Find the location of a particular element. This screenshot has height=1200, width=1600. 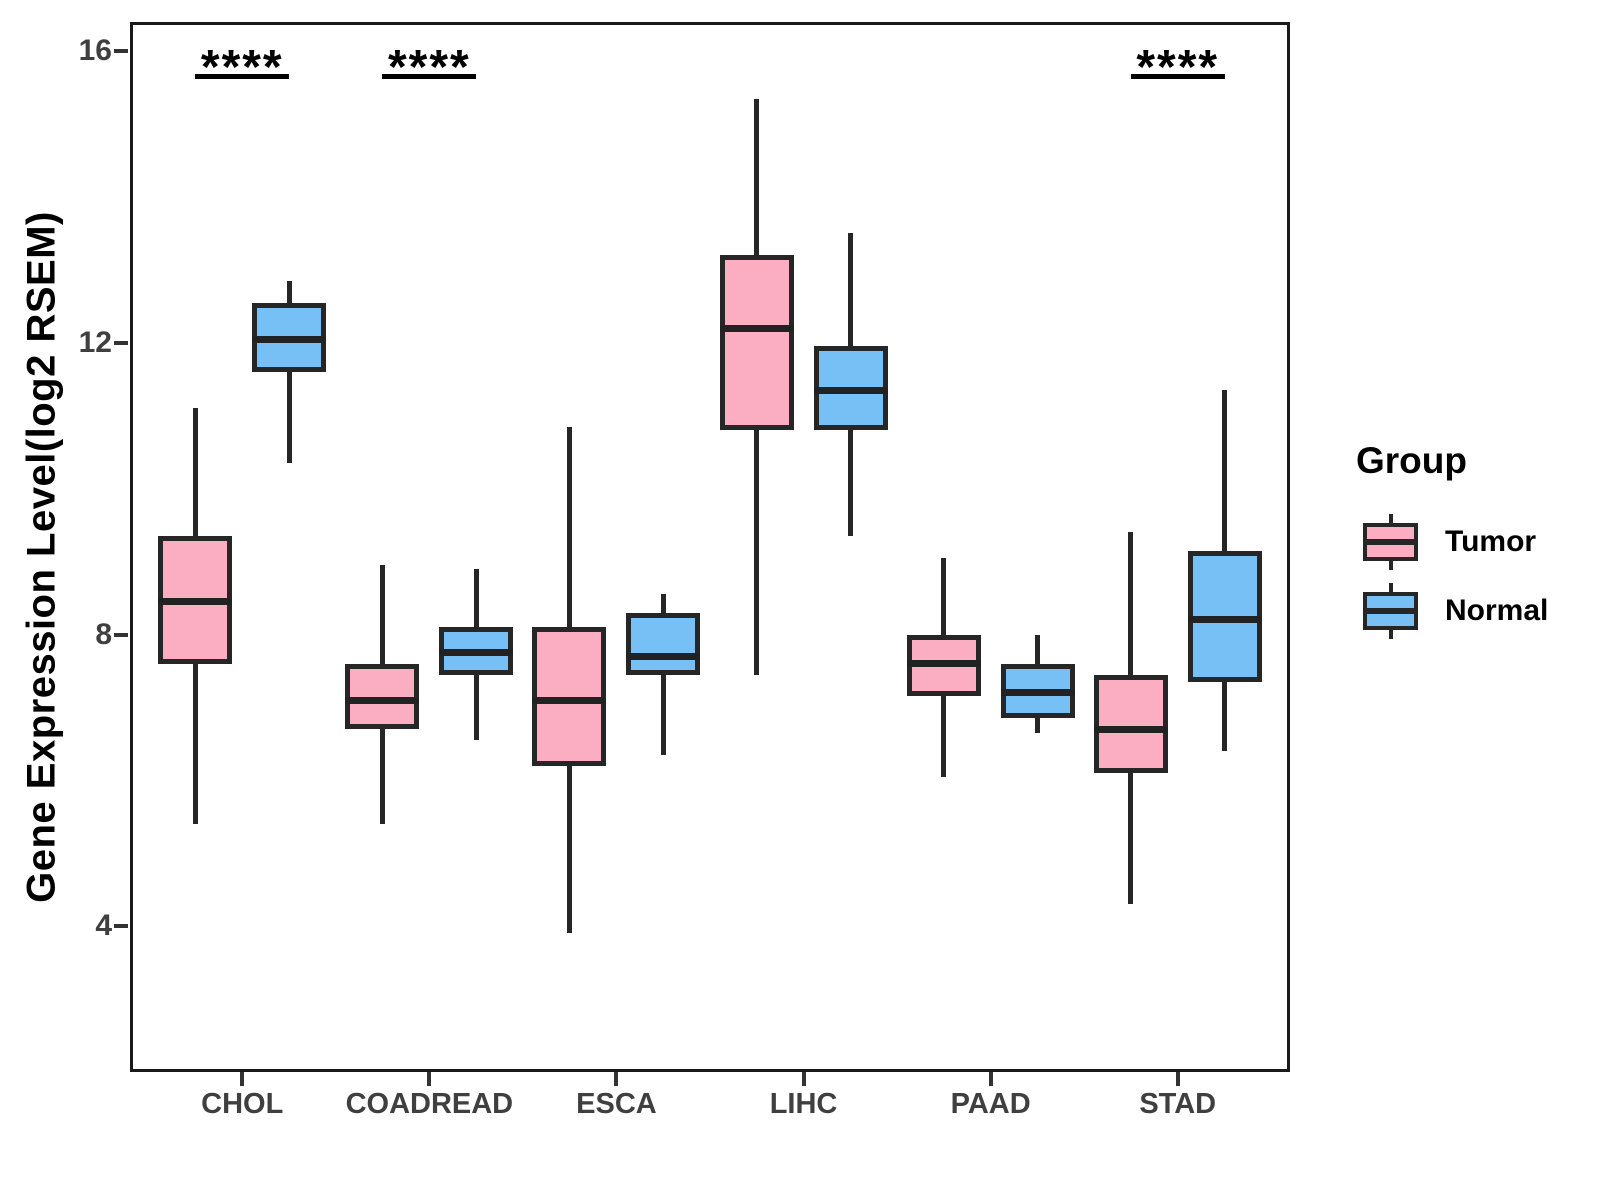

tumor-boxplot-key-icon is located at coordinates (1390, 542).